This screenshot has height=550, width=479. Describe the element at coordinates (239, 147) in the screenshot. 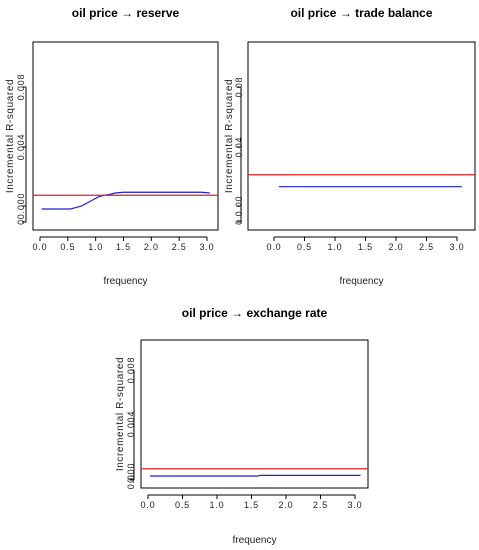

I see `y-tick-label: 0.04` at that location.